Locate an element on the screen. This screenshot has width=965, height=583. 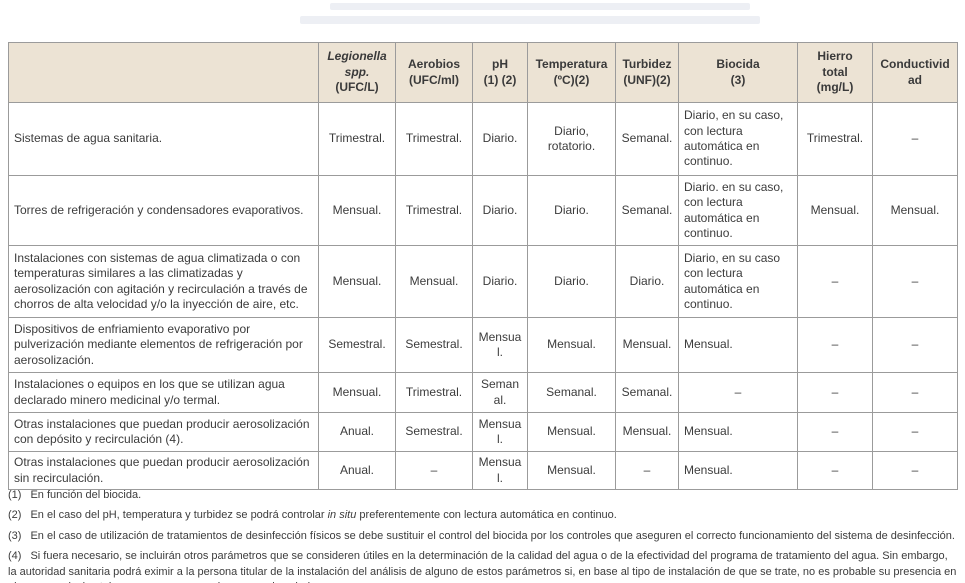
row-label: Sistemas de agua sanitaria. is located at coordinates (163, 139).